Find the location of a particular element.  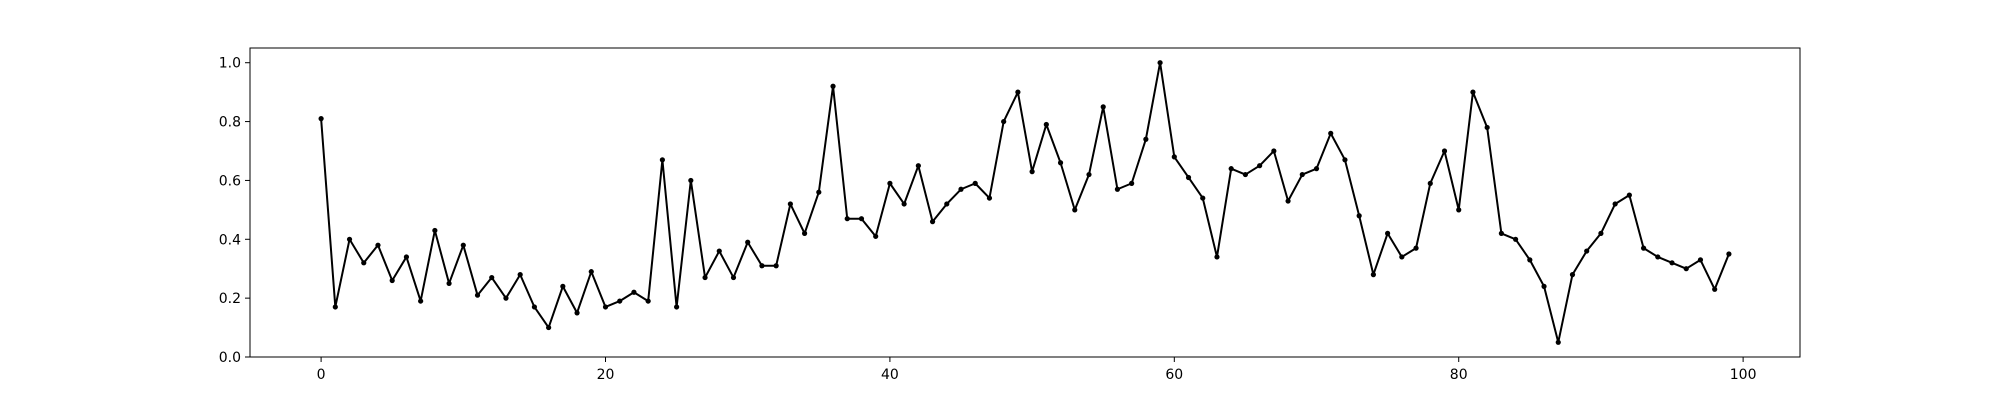

x-tick-label: 60 is located at coordinates (1174, 375).